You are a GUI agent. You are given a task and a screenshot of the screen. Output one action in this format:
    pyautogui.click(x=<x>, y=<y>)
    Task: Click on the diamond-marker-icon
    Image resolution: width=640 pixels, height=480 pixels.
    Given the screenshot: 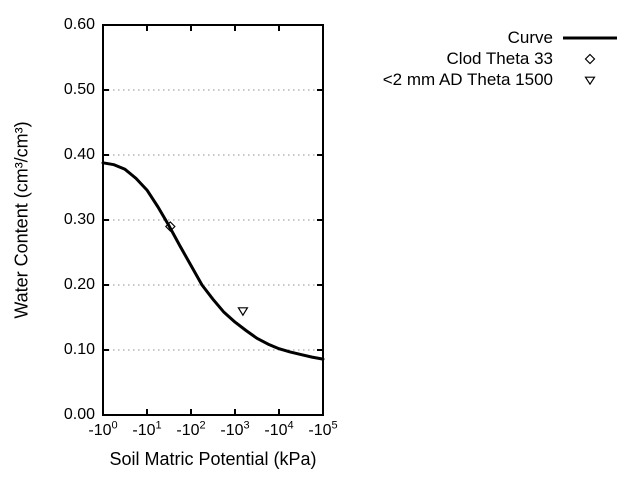 What is the action you would take?
    pyautogui.click(x=590, y=59)
    